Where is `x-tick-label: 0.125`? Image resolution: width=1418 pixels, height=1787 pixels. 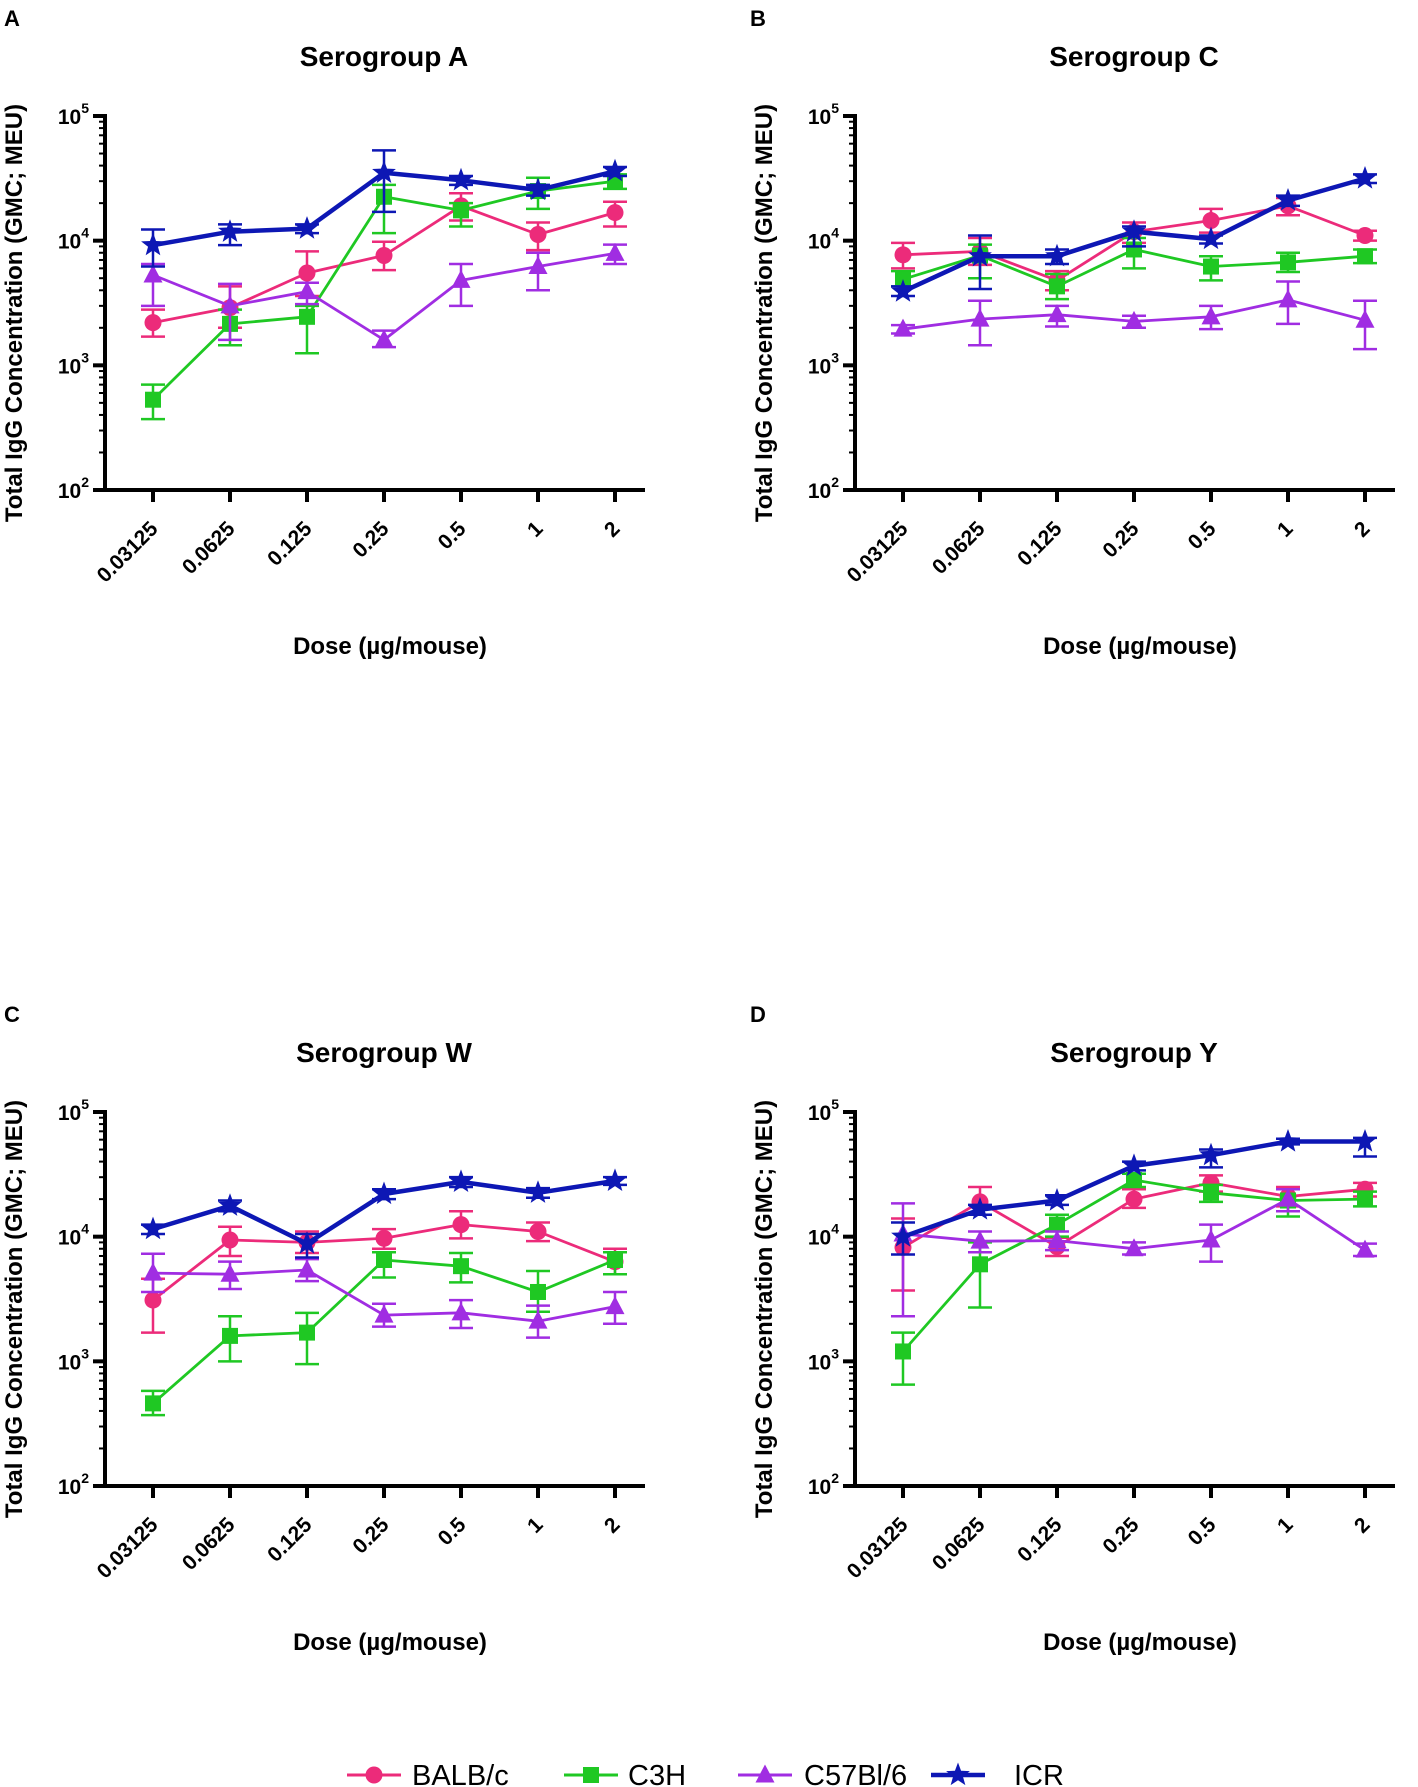 x-tick-label: 0.125 is located at coordinates (290, 1540).